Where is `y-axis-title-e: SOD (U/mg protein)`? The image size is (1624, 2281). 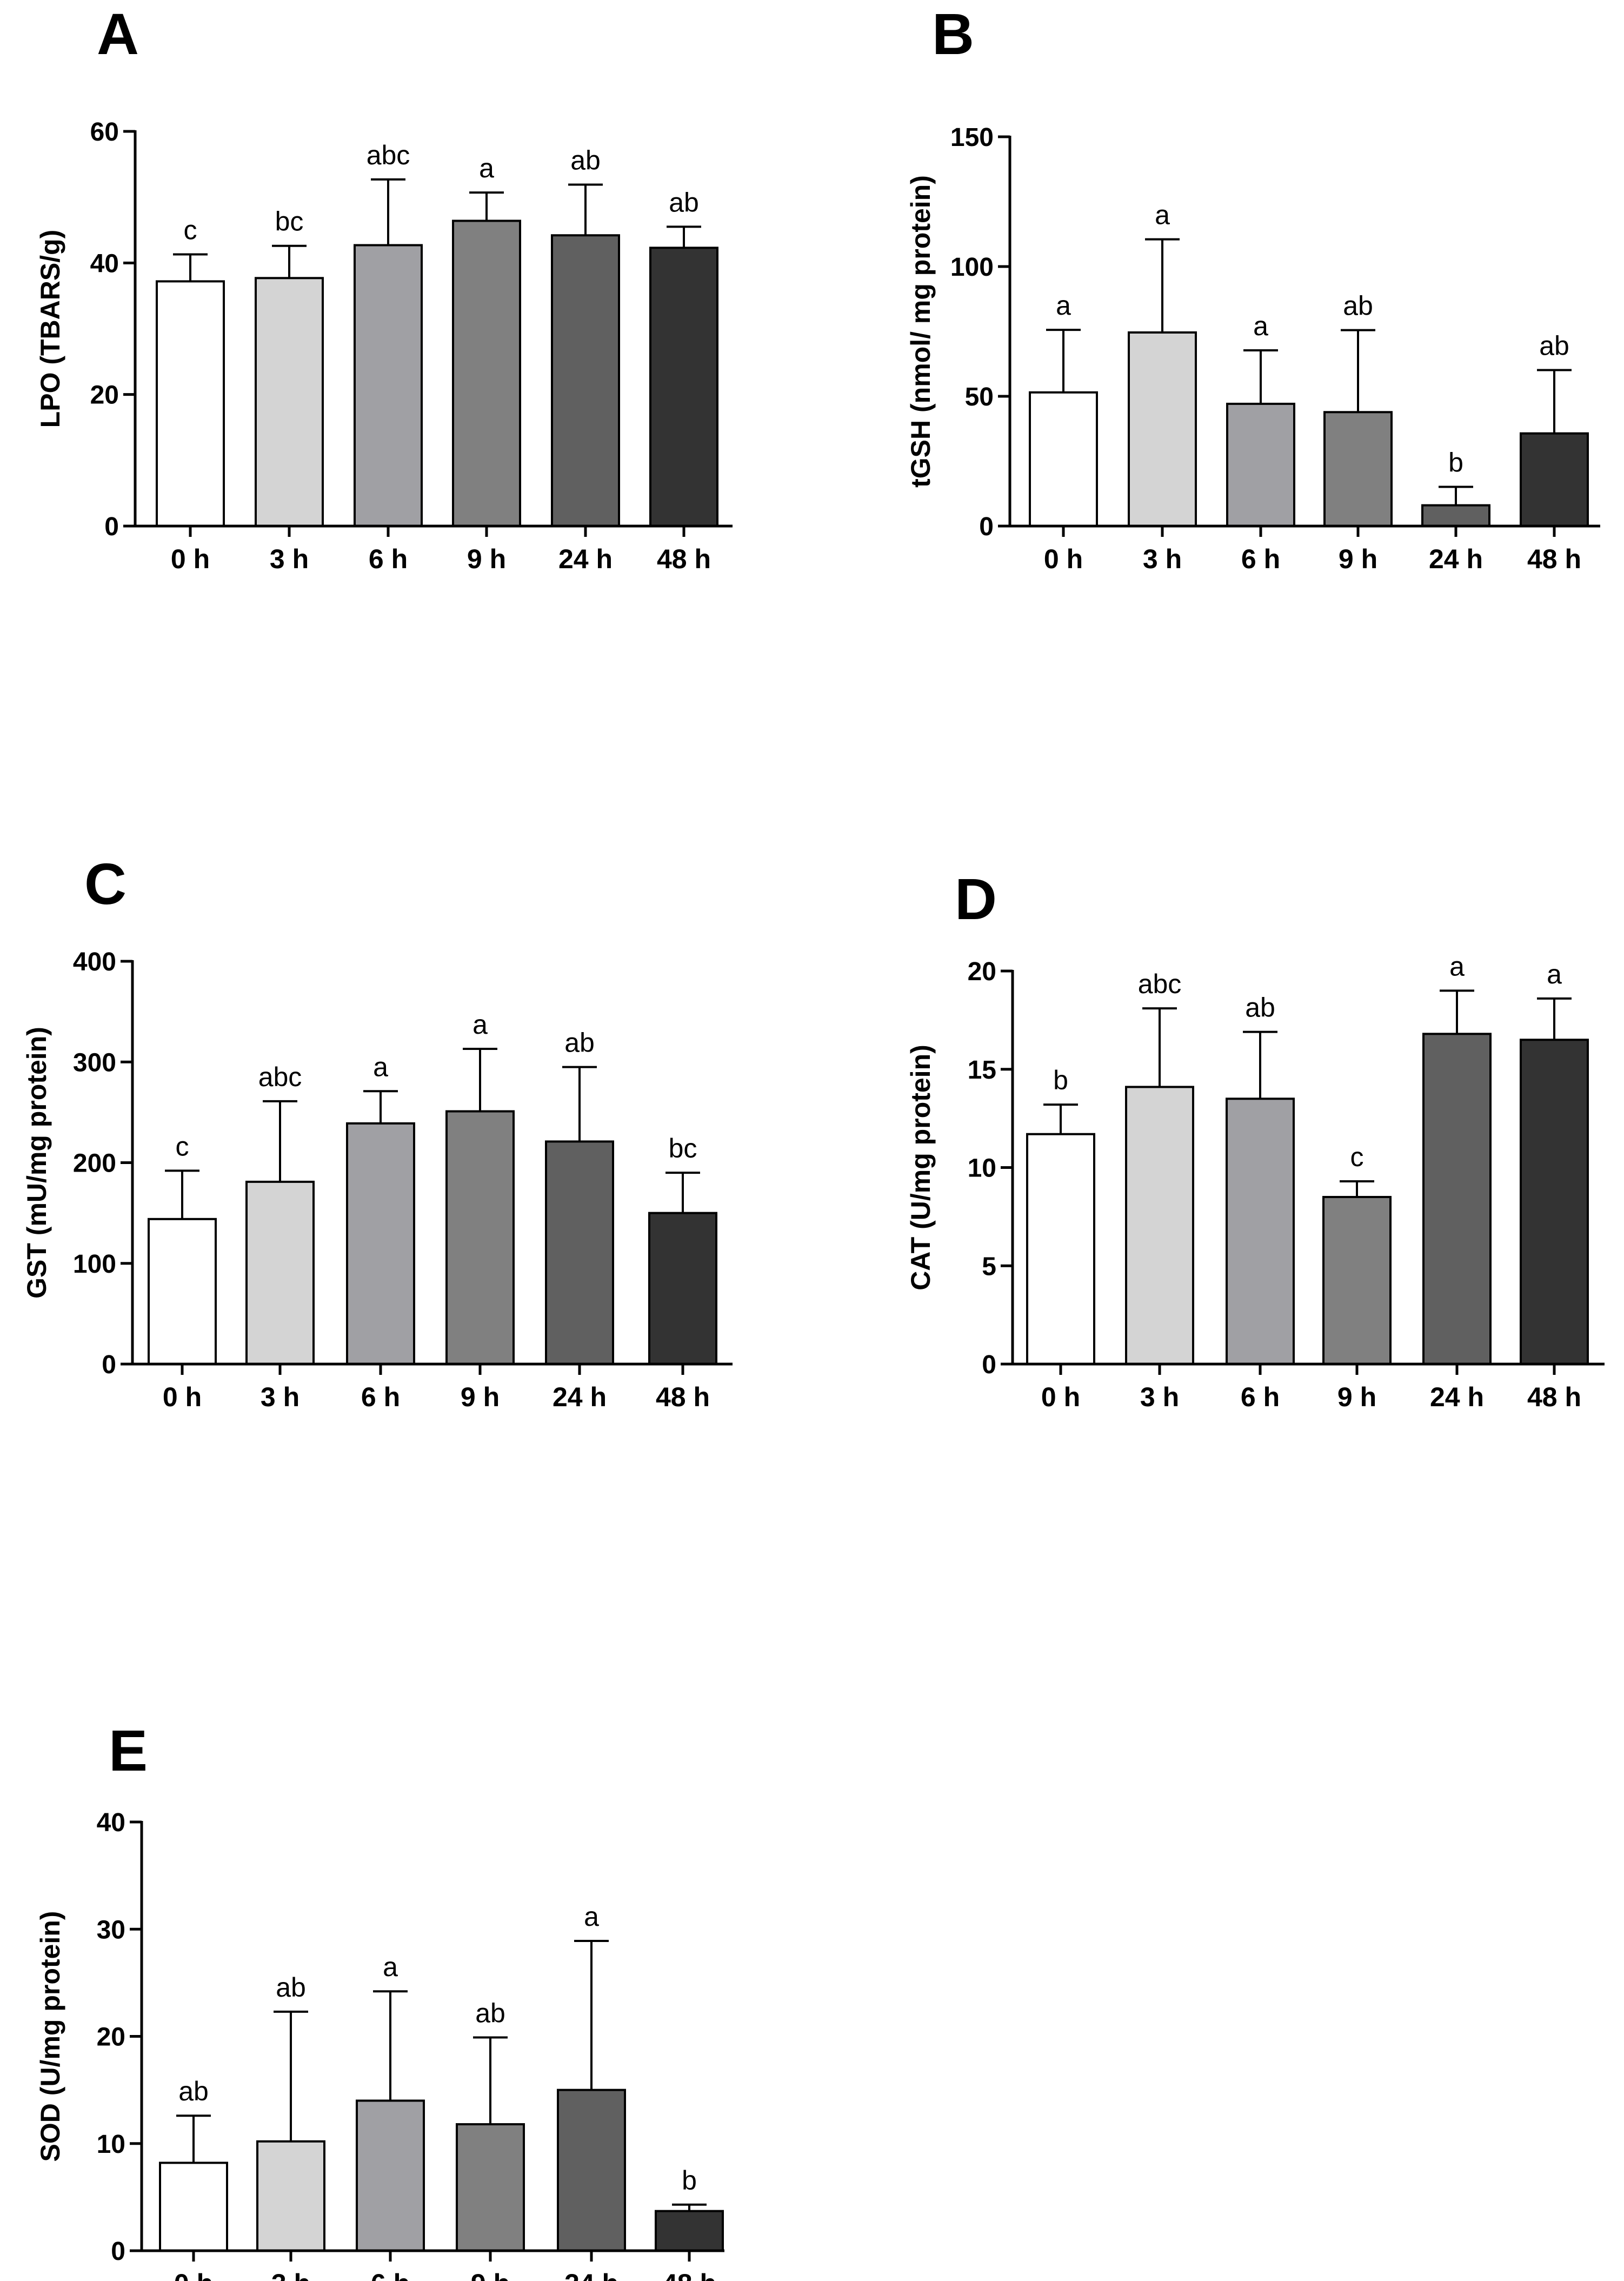
y-axis-title-e: SOD (U/mg protein) is located at coordinates (50, 2036).